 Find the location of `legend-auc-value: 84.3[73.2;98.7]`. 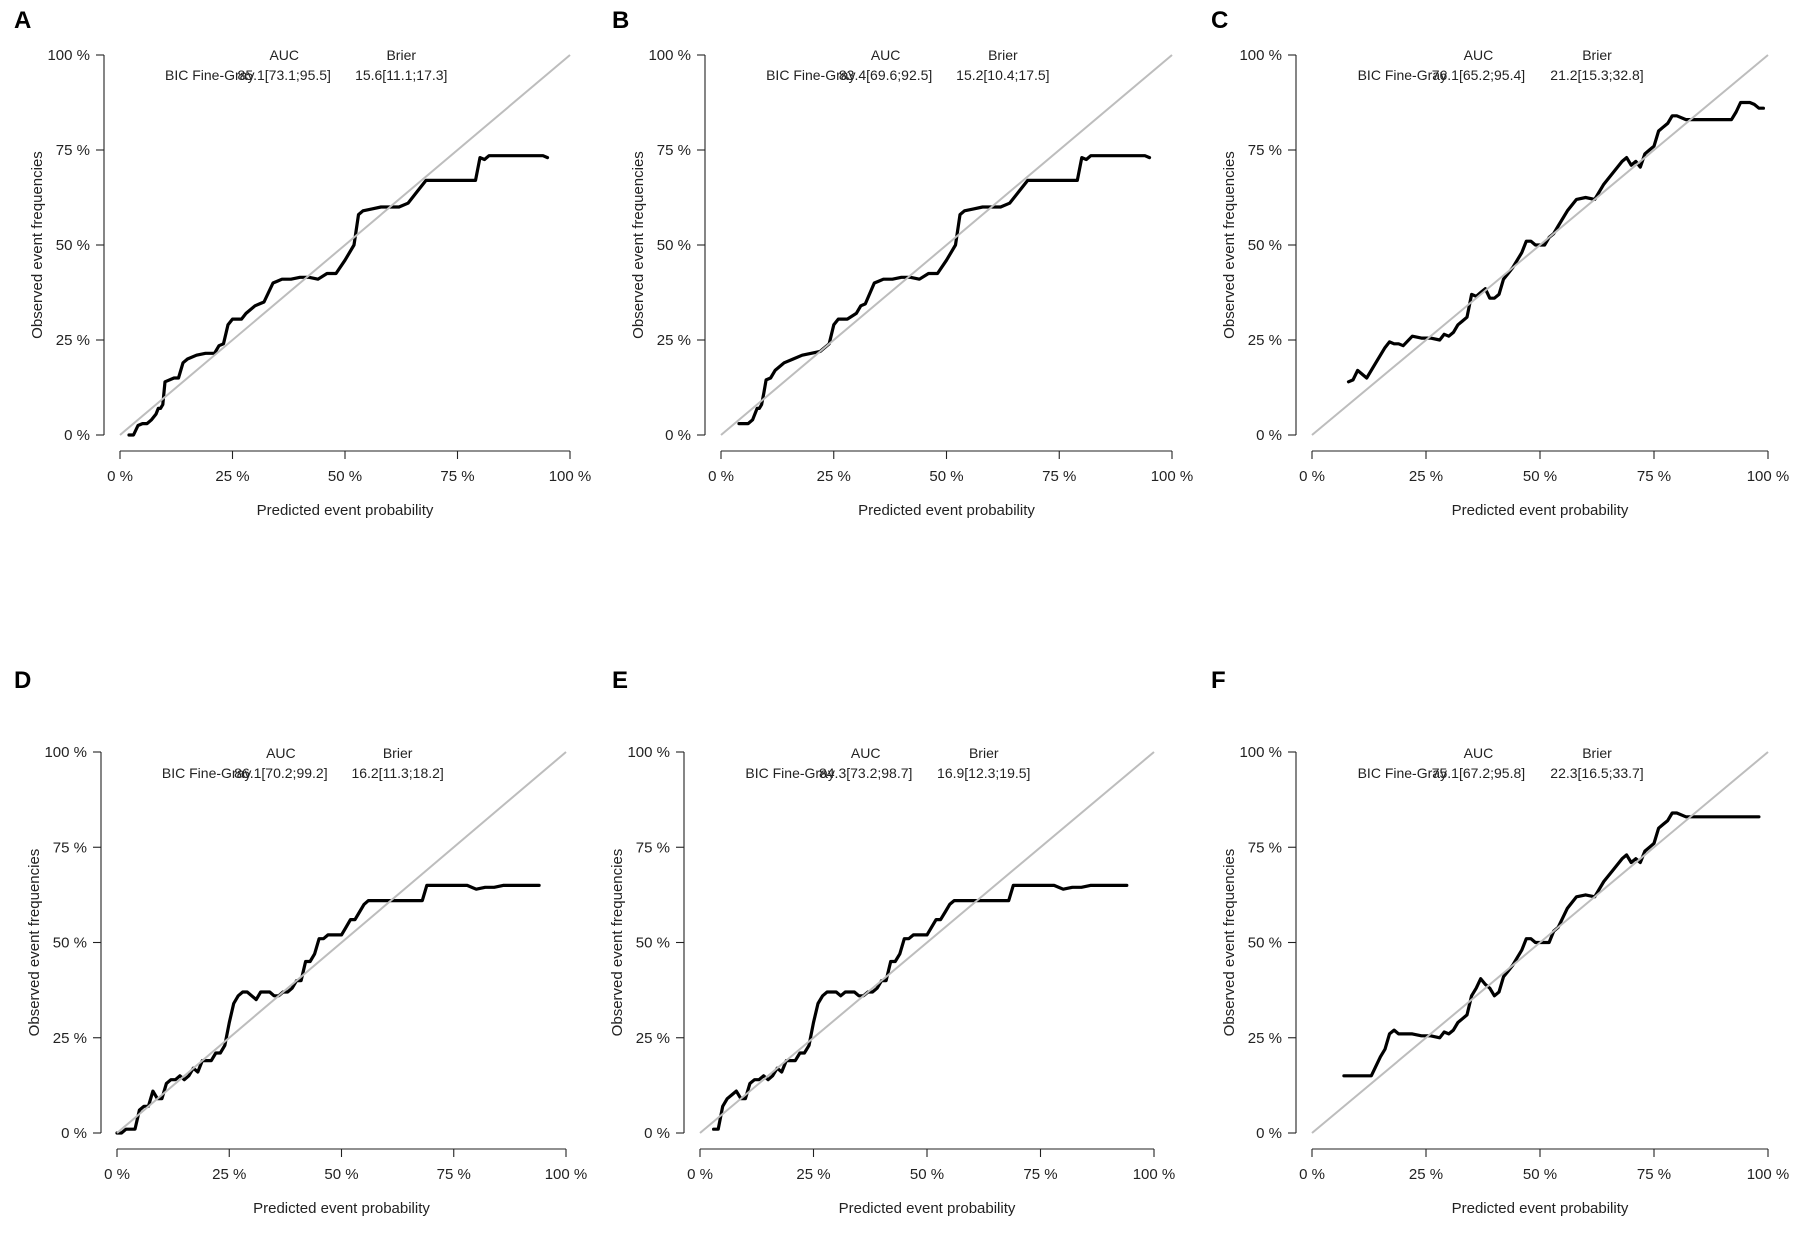

legend-auc-value: 84.3[73.2;98.7] is located at coordinates (865, 773).